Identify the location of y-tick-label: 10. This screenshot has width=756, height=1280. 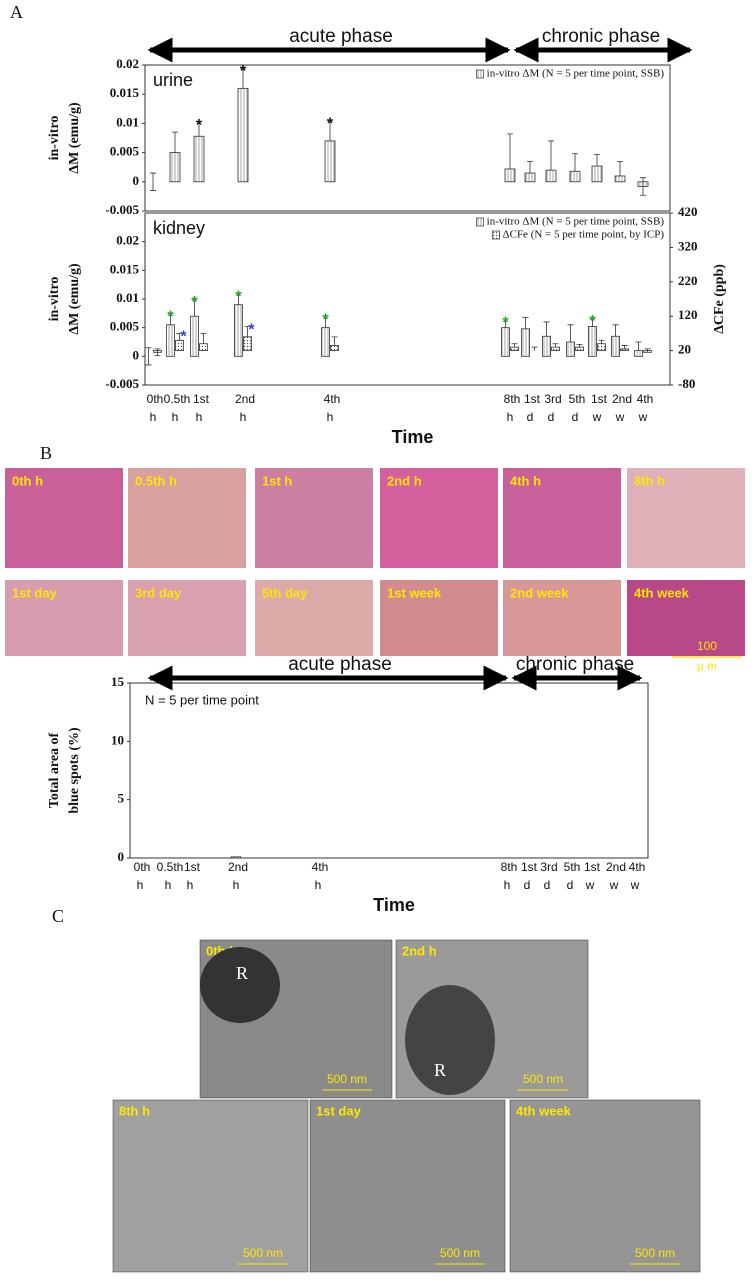
(117, 739).